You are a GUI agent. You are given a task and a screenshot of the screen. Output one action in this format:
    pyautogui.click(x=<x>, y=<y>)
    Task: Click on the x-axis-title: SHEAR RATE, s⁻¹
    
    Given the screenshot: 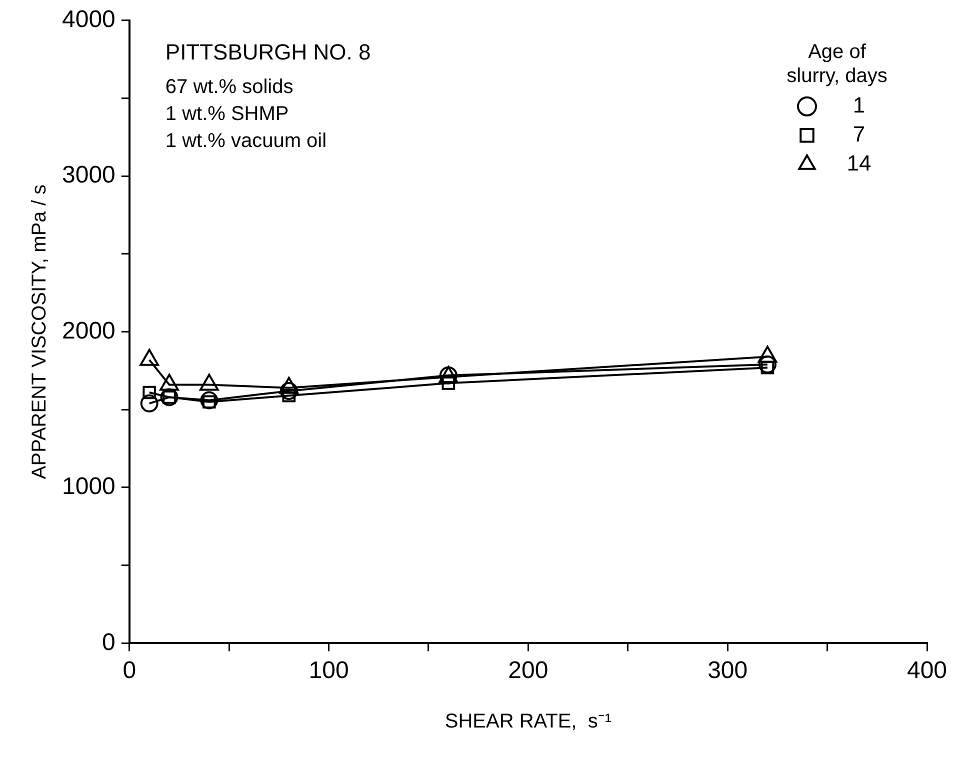 What is the action you would take?
    pyautogui.click(x=528, y=721)
    